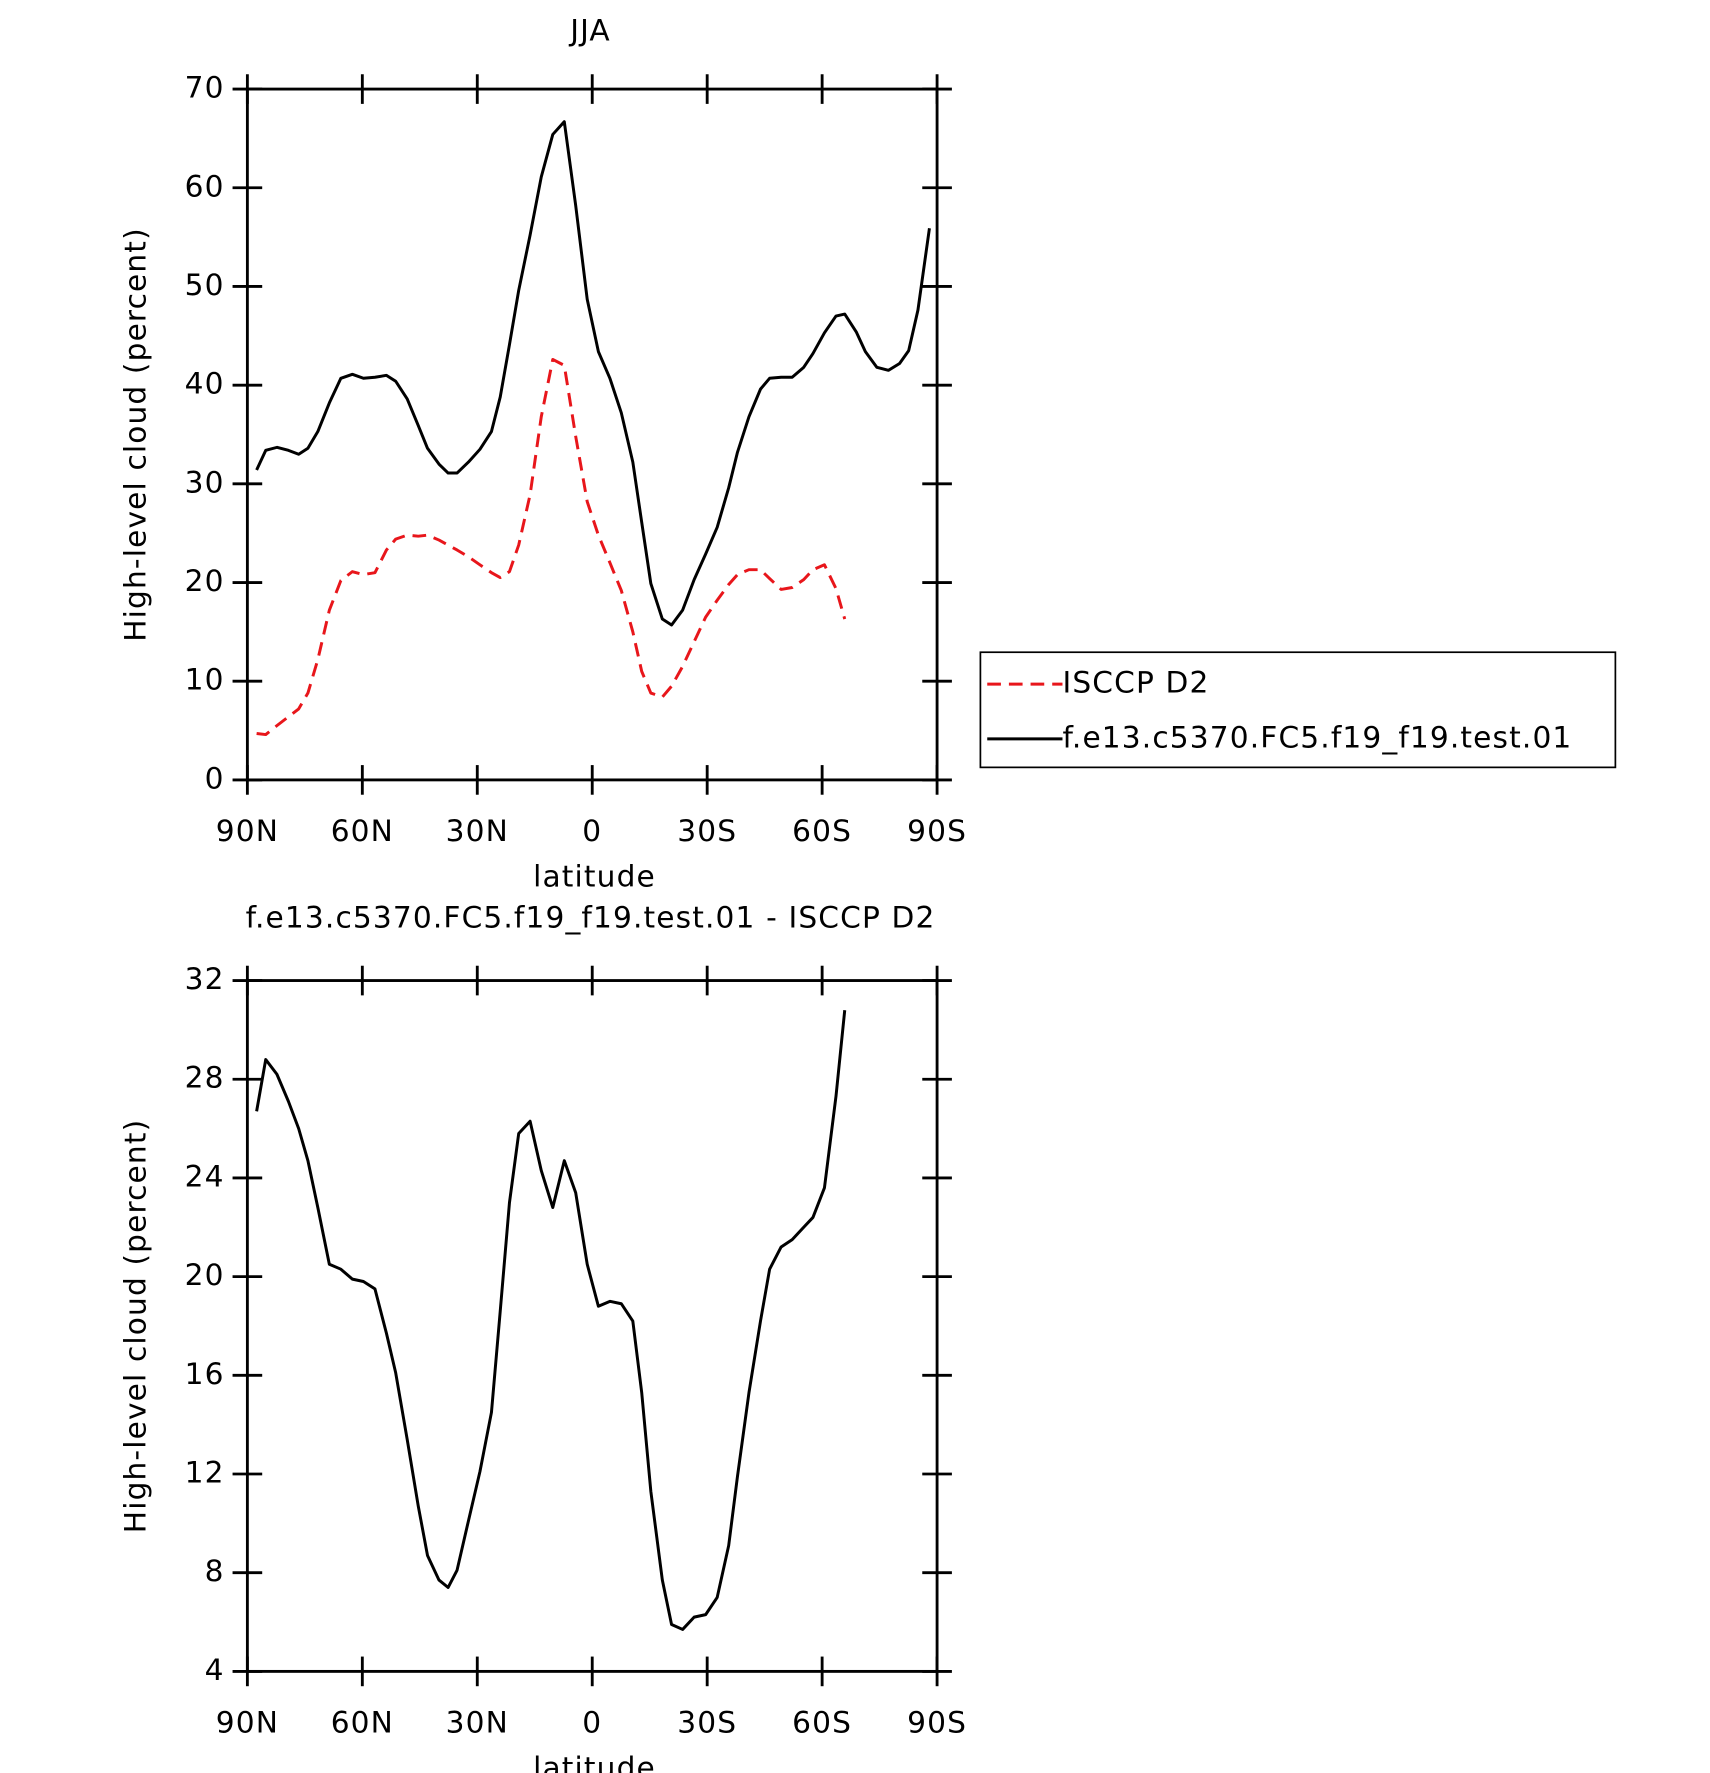 The width and height of the screenshot is (1710, 1773). Describe the element at coordinates (1135, 682) in the screenshot. I see `legend-label: ISCCP D2` at that location.